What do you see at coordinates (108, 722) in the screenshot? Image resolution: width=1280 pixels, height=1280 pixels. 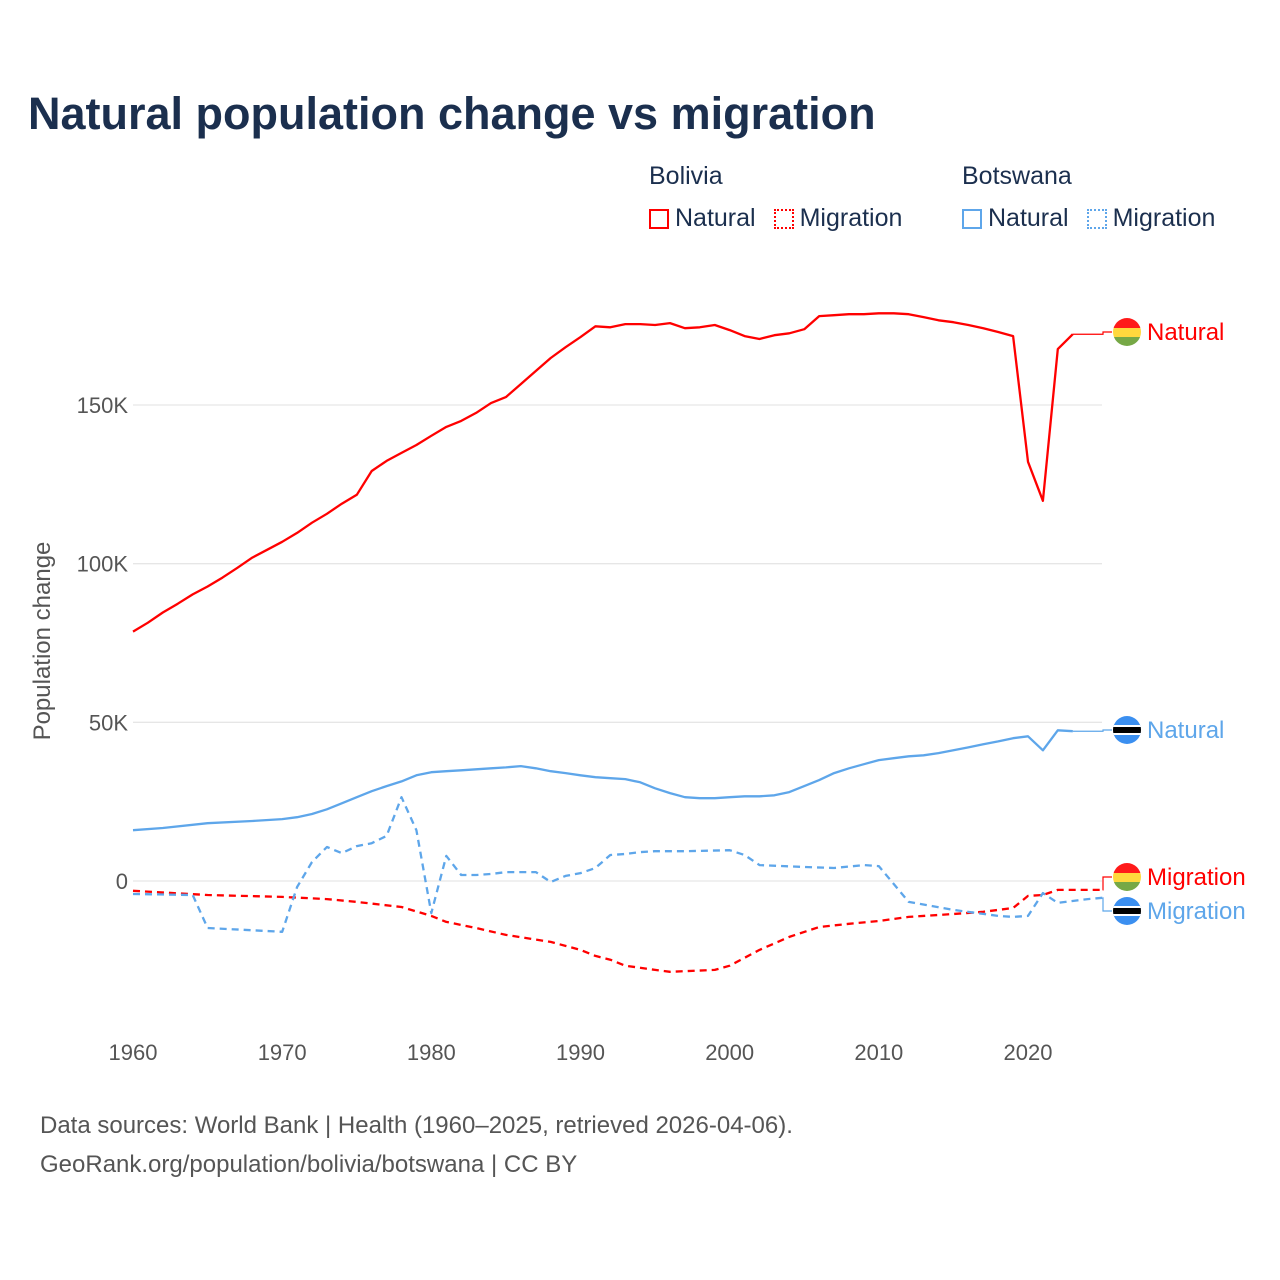 I see `y-tick-label: 50K` at bounding box center [108, 722].